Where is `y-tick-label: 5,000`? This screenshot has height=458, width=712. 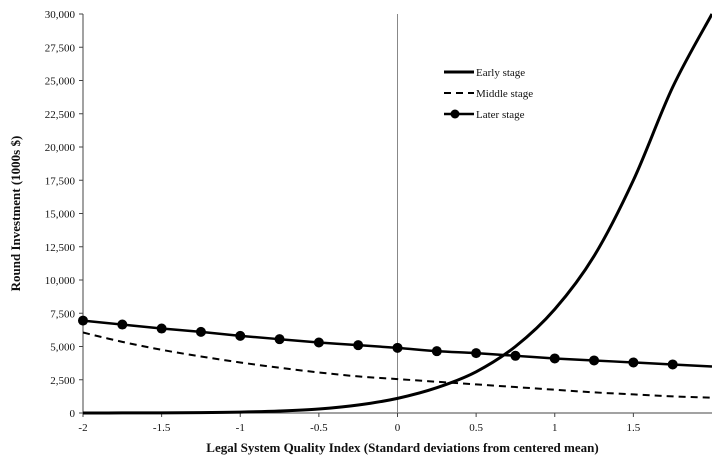
y-tick-label: 5,000 is located at coordinates (62, 348).